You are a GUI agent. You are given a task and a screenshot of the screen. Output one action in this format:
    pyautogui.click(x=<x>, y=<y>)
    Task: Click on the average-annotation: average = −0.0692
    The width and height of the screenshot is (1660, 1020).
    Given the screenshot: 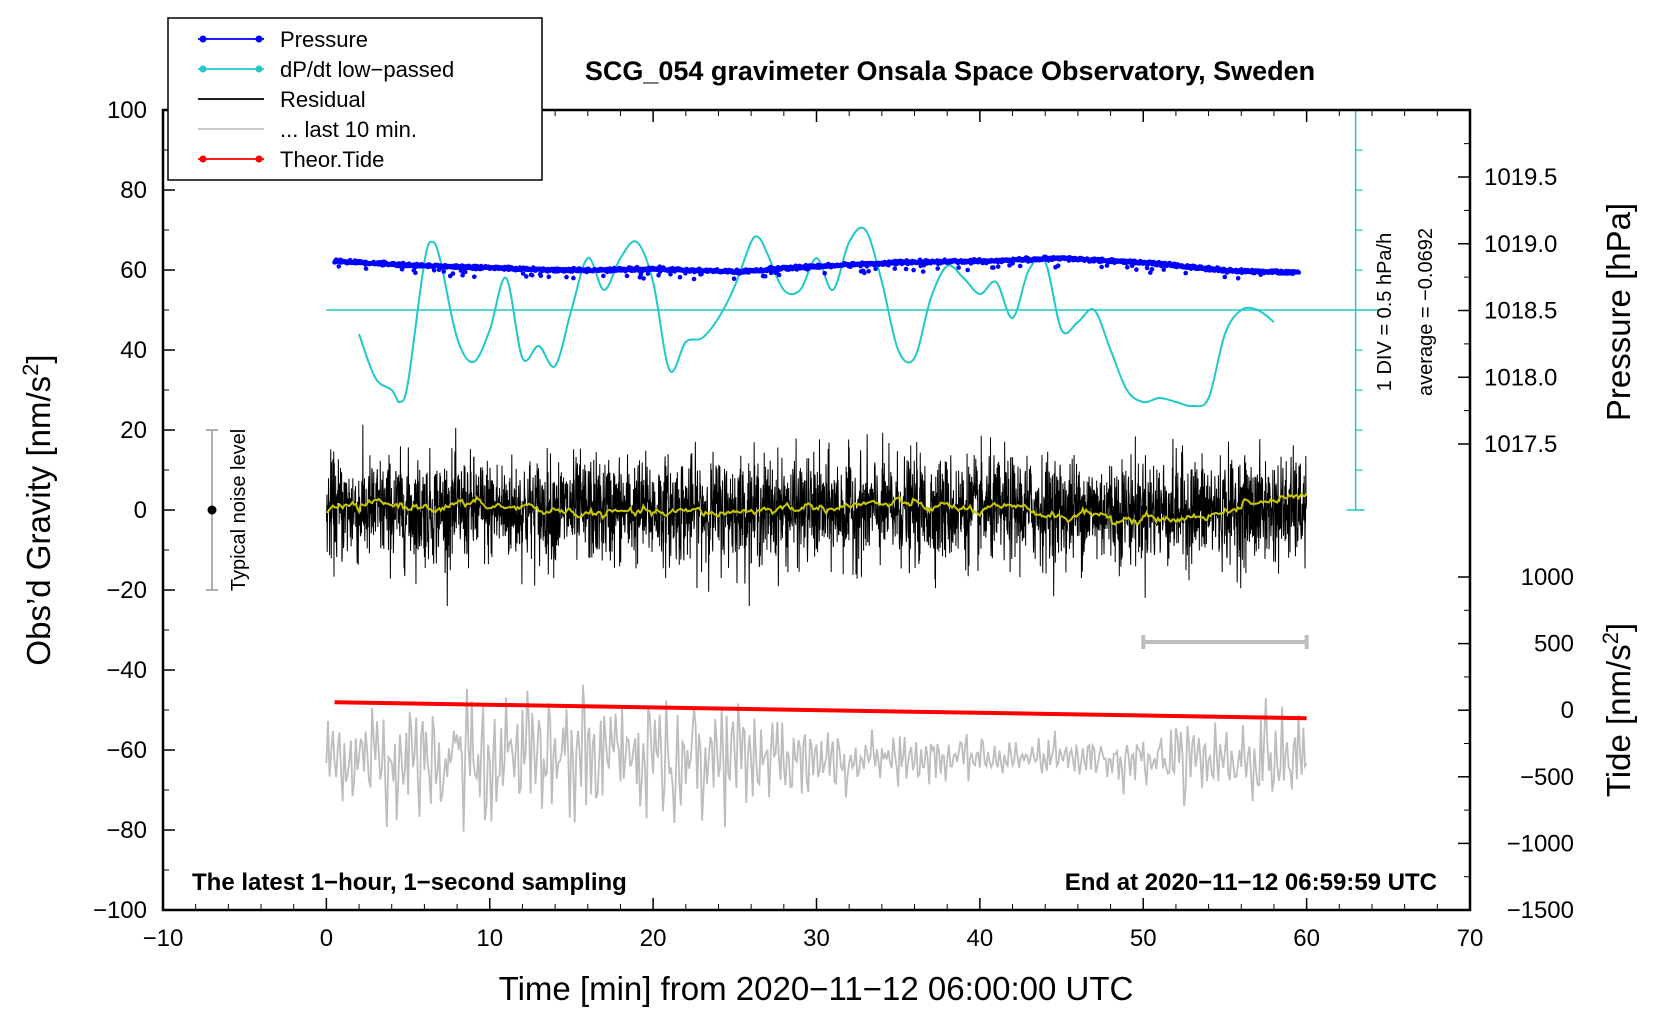 What is the action you would take?
    pyautogui.click(x=1426, y=312)
    